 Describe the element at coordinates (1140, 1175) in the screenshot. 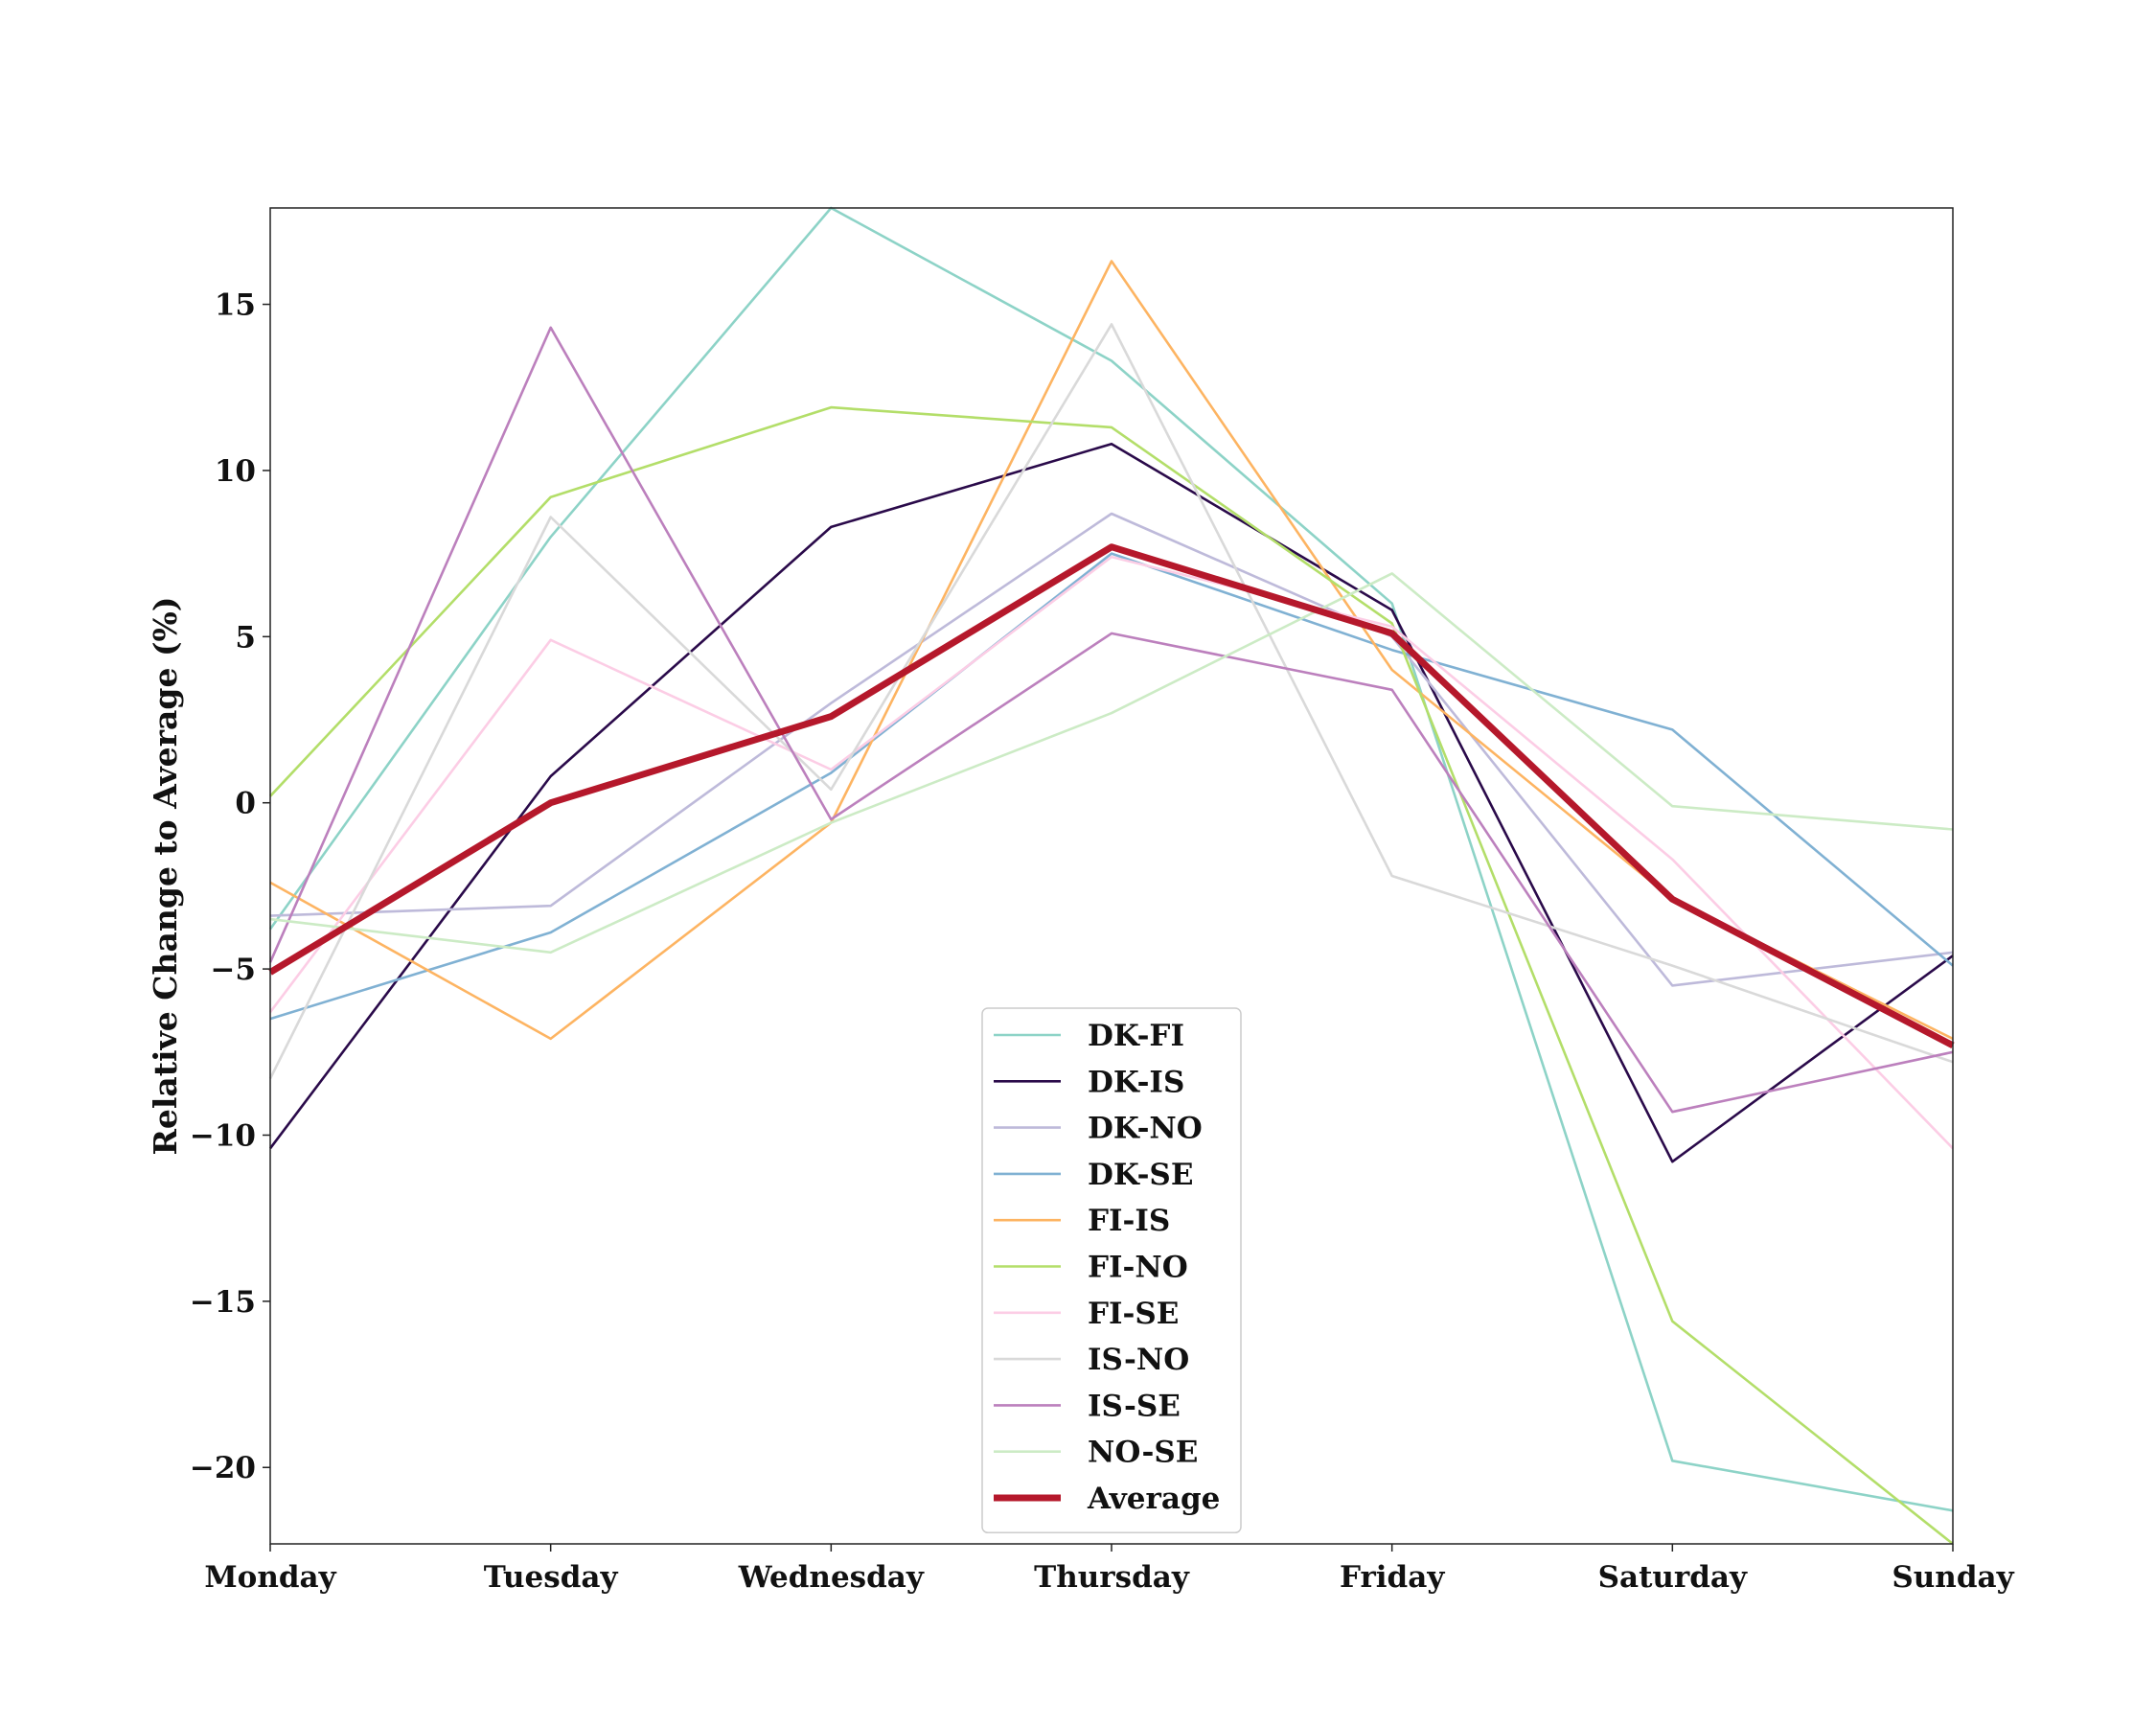

I see `legend-label-dk-se: DK-SE` at that location.